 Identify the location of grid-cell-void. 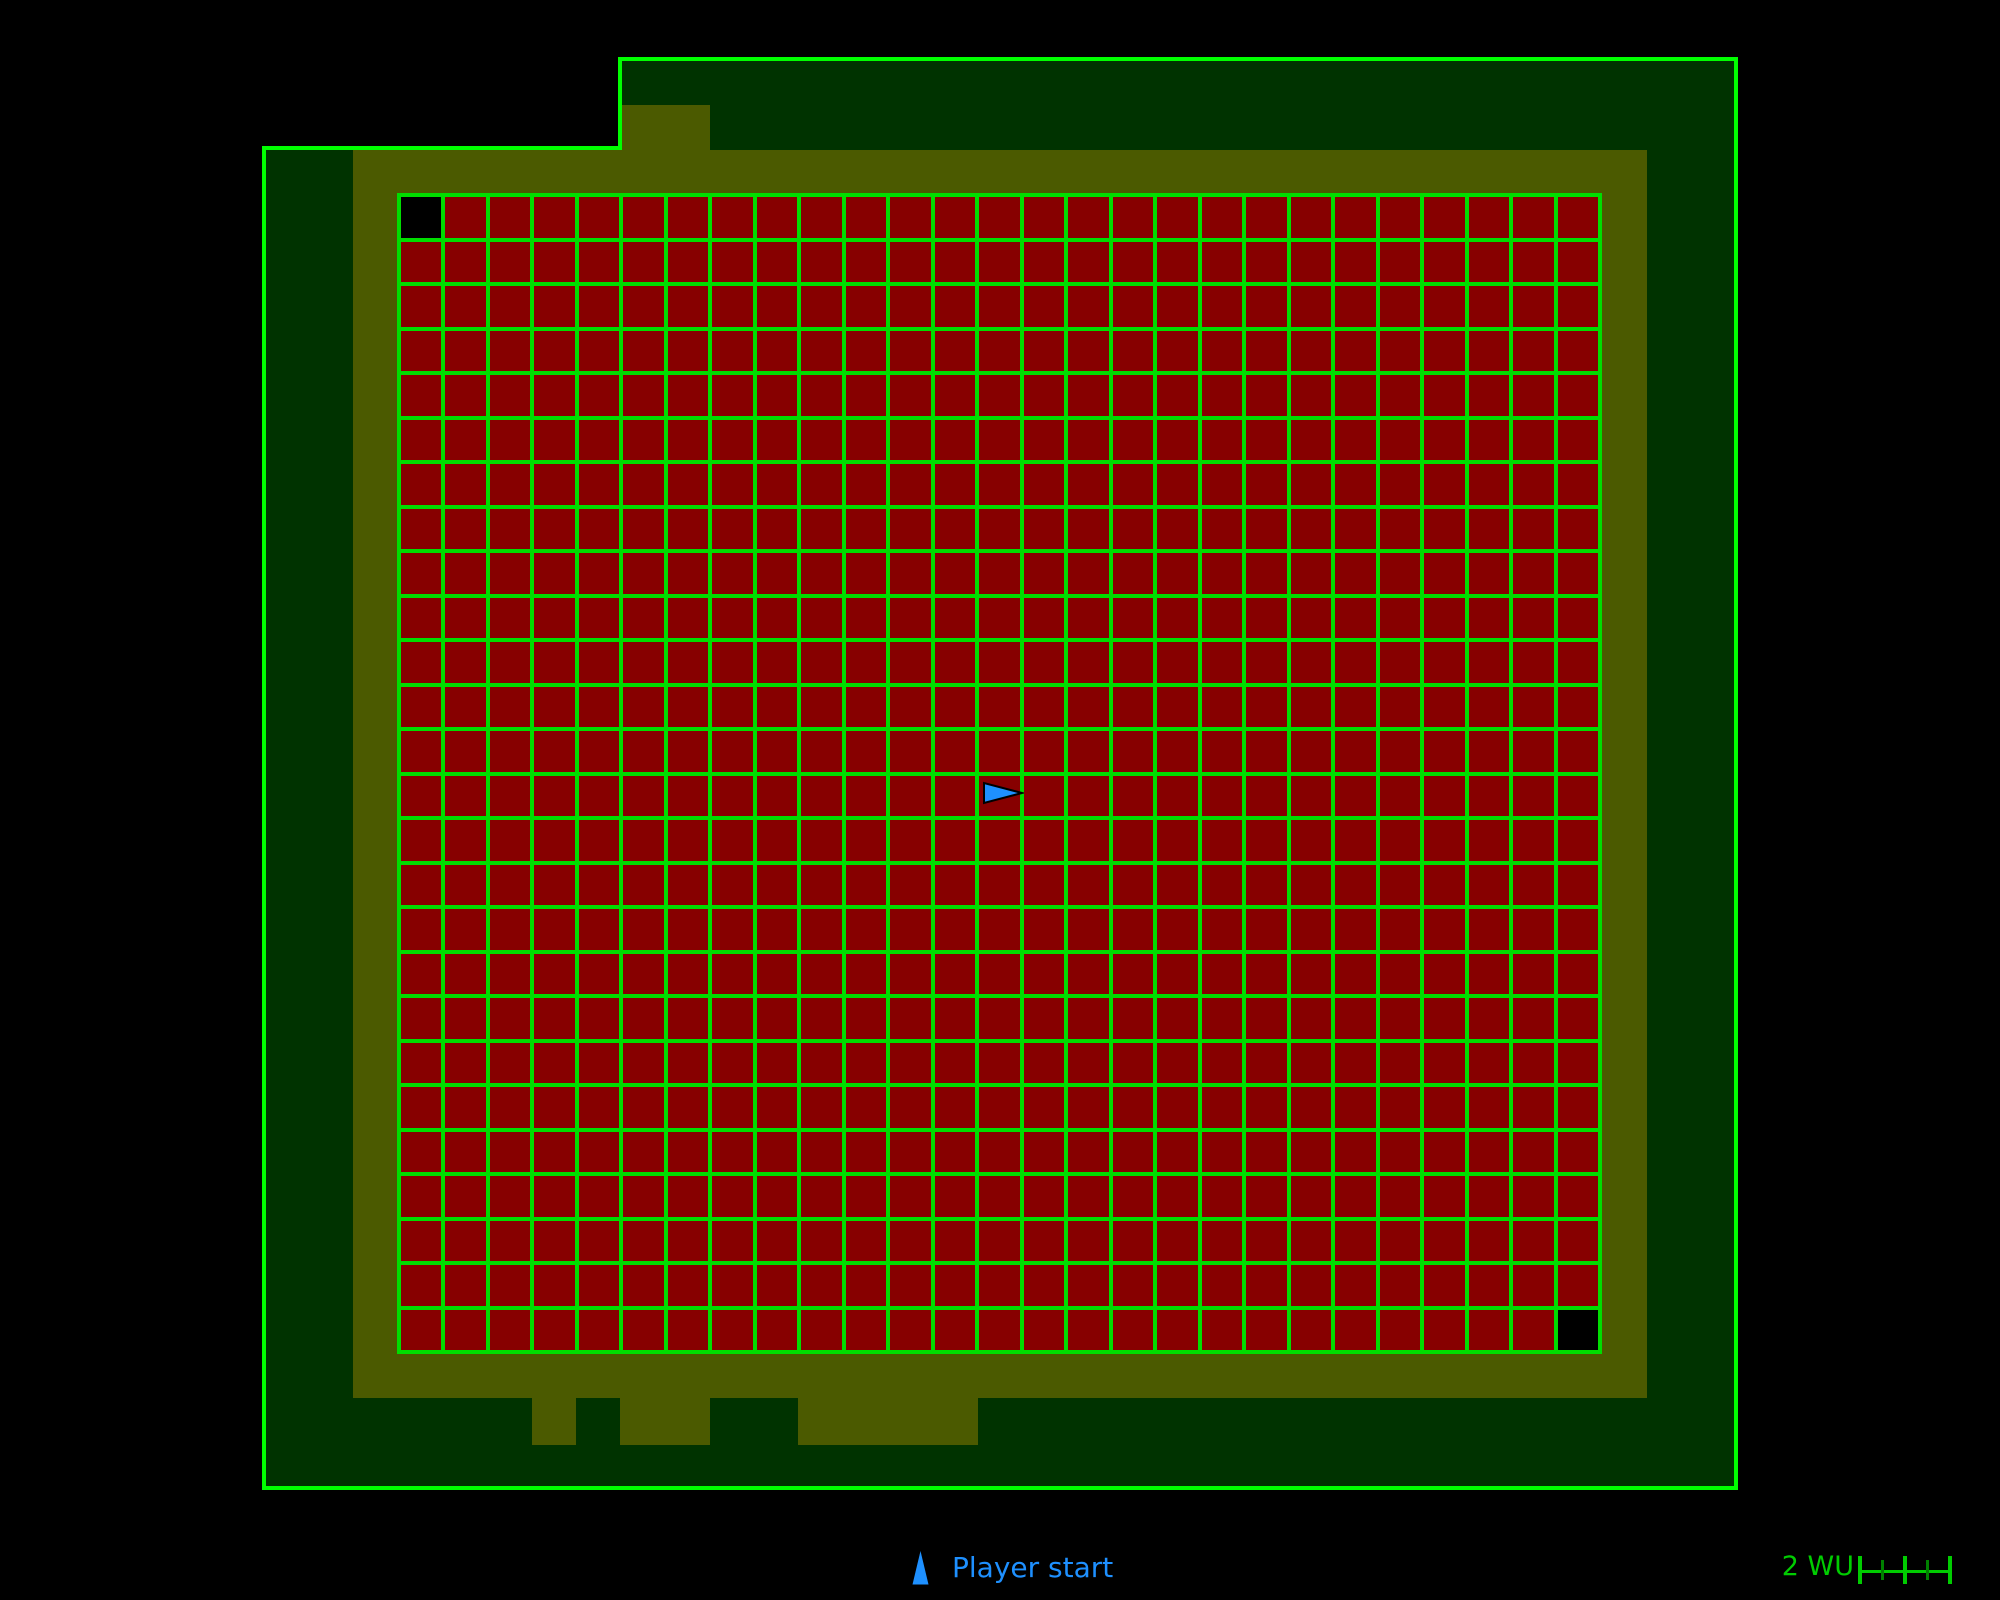
(1577, 1329).